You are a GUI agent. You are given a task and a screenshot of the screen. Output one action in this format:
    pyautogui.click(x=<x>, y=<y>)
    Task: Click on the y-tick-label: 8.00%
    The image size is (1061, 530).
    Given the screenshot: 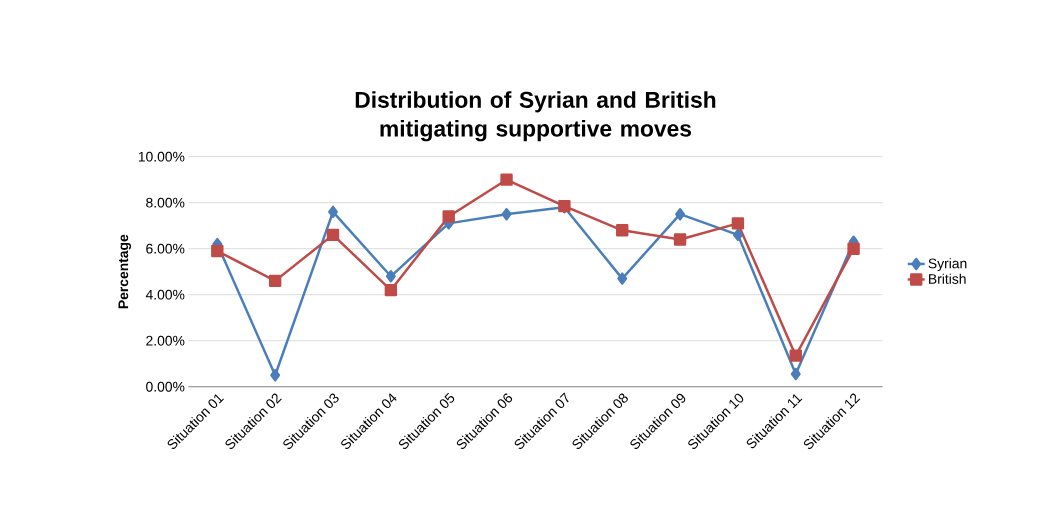 What is the action you would take?
    pyautogui.click(x=165, y=202)
    